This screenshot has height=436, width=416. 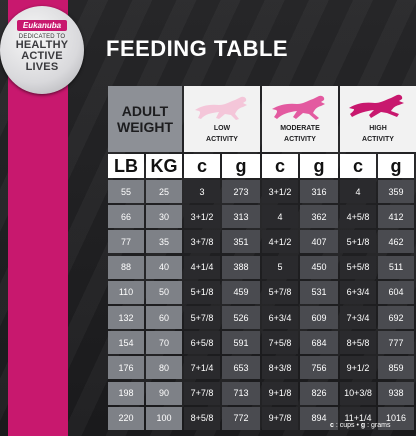 What do you see at coordinates (202, 317) in the screenshot?
I see `cell-low-cups: 5+7/8` at bounding box center [202, 317].